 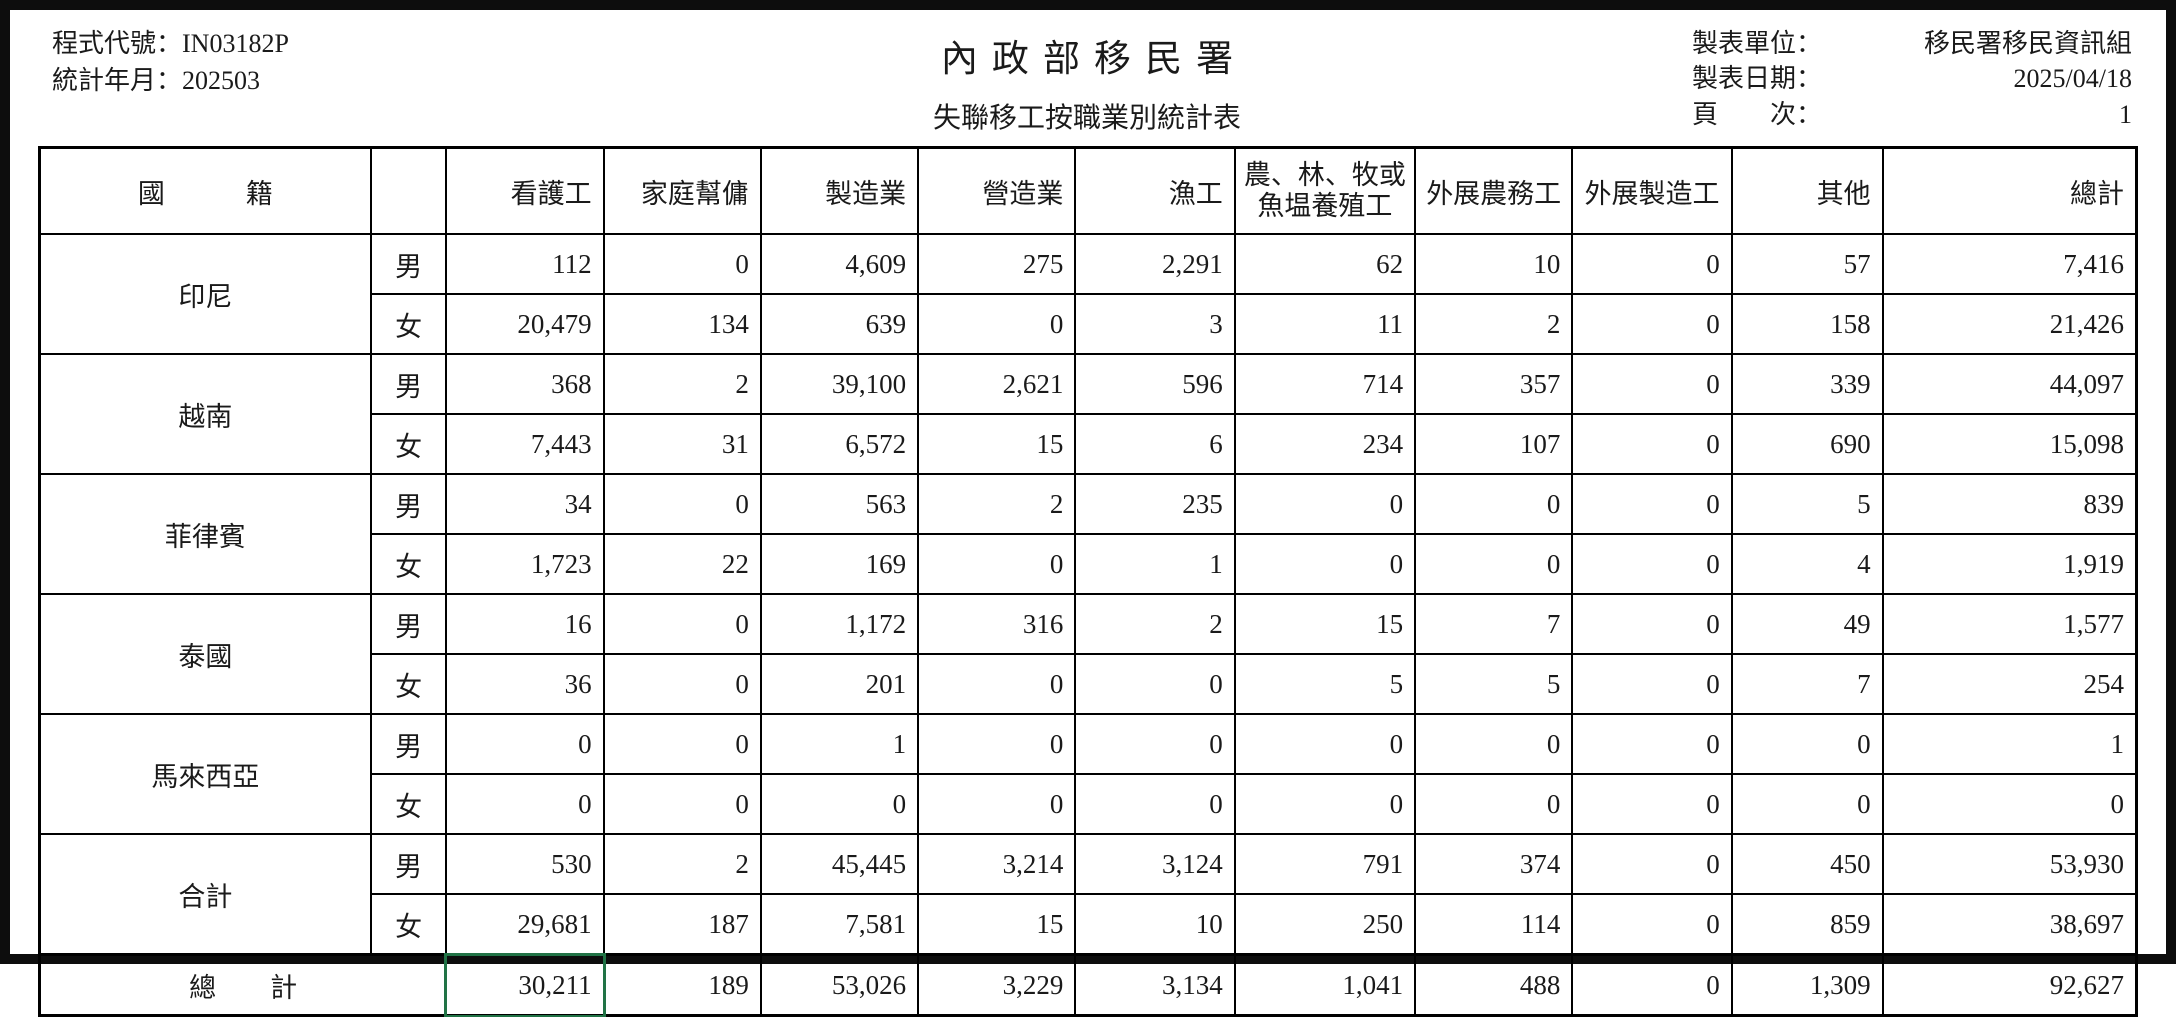 I want to click on data-cell: 530, so click(x=525, y=864).